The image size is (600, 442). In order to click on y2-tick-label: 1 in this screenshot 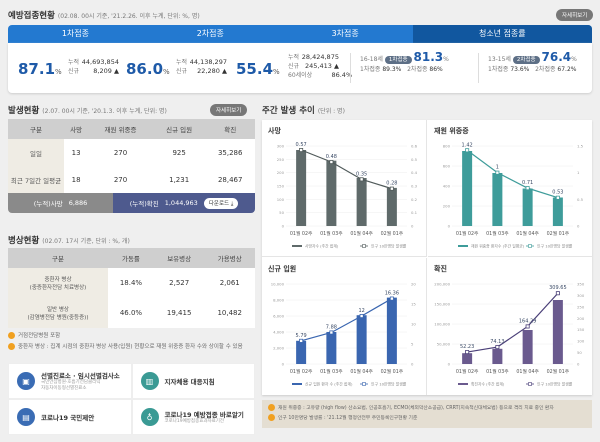, I will do `click(578, 172)`.